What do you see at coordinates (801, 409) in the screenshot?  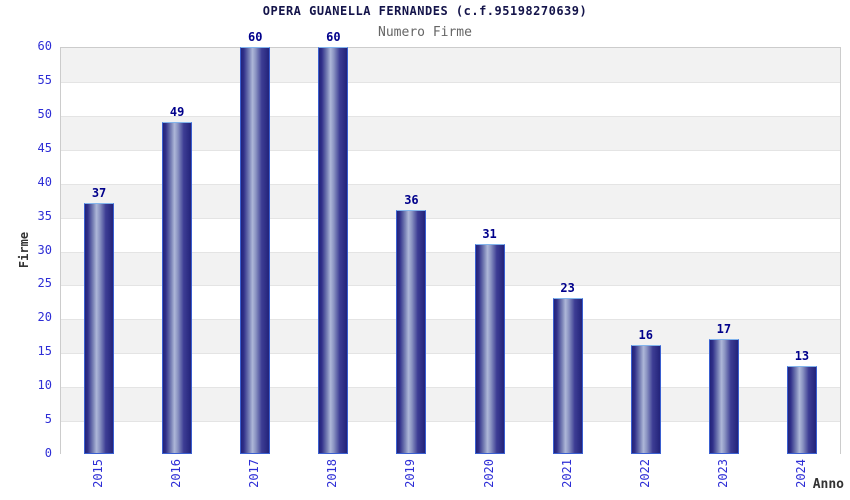 I see `bar-2024` at bounding box center [801, 409].